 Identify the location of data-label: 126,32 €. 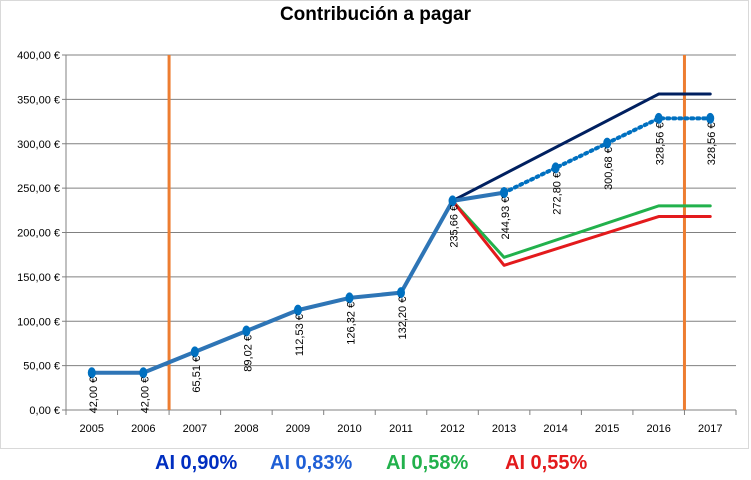
(351, 323).